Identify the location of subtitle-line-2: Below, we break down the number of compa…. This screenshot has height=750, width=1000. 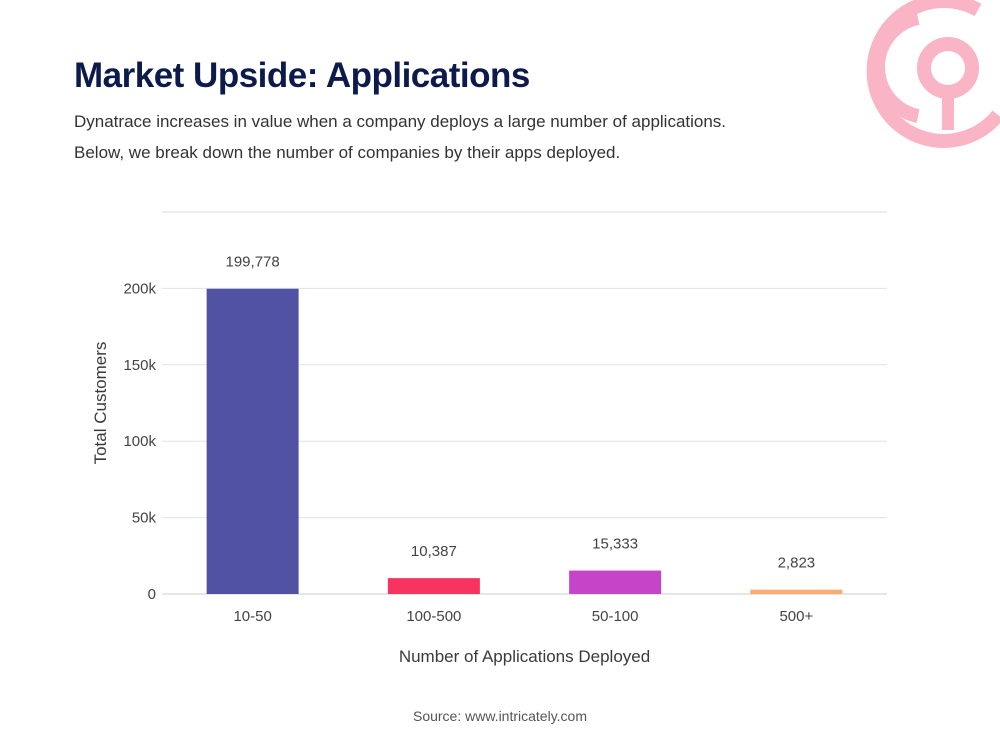
(347, 152).